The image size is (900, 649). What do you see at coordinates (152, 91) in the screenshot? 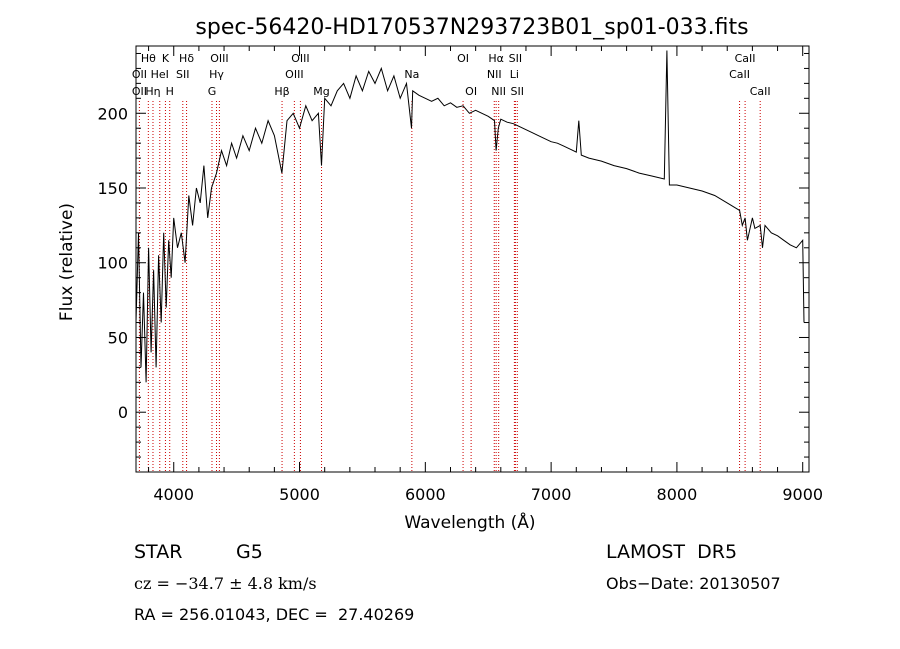
I see `line-label-3: Hη` at bounding box center [152, 91].